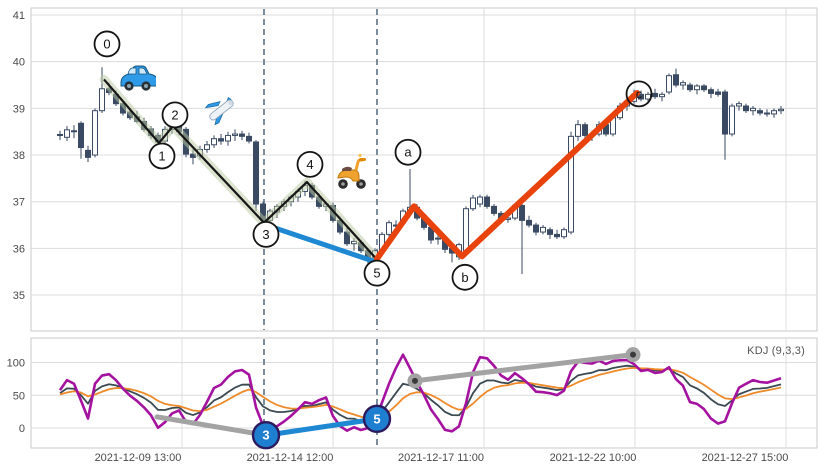 This screenshot has height=471, width=819. Describe the element at coordinates (633, 354) in the screenshot. I see `gray-dot-core` at that location.